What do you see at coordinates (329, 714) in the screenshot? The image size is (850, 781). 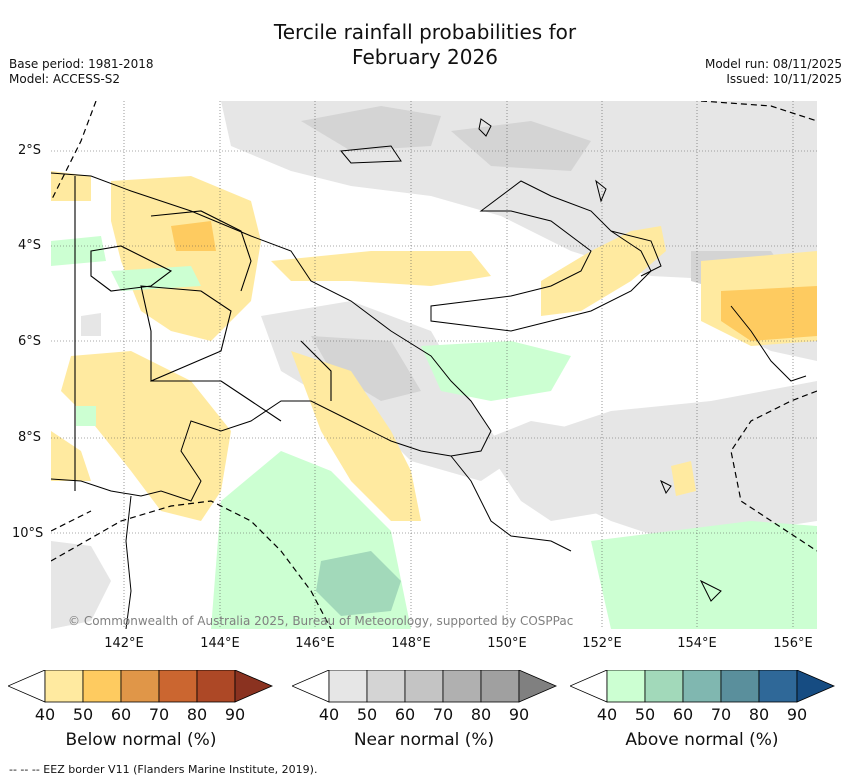 I see `tick-near-40: 40` at bounding box center [329, 714].